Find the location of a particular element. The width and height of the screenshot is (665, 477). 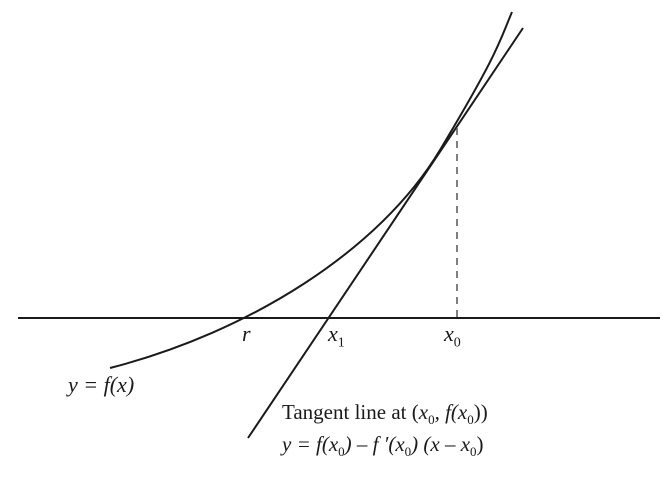

x0-label: x0 is located at coordinates (452, 336).